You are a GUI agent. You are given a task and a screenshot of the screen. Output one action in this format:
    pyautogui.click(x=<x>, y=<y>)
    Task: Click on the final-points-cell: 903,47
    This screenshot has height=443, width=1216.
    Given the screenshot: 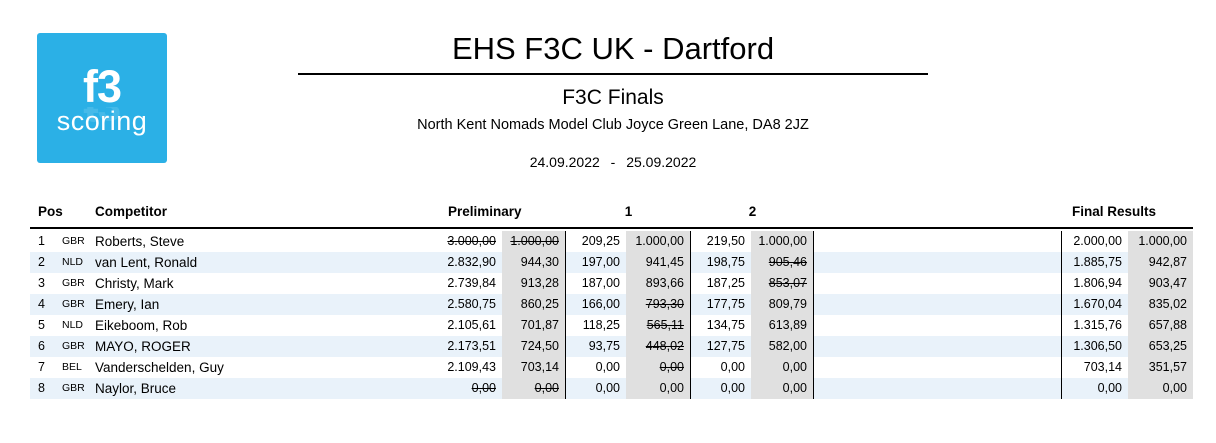 What is the action you would take?
    pyautogui.click(x=1160, y=283)
    